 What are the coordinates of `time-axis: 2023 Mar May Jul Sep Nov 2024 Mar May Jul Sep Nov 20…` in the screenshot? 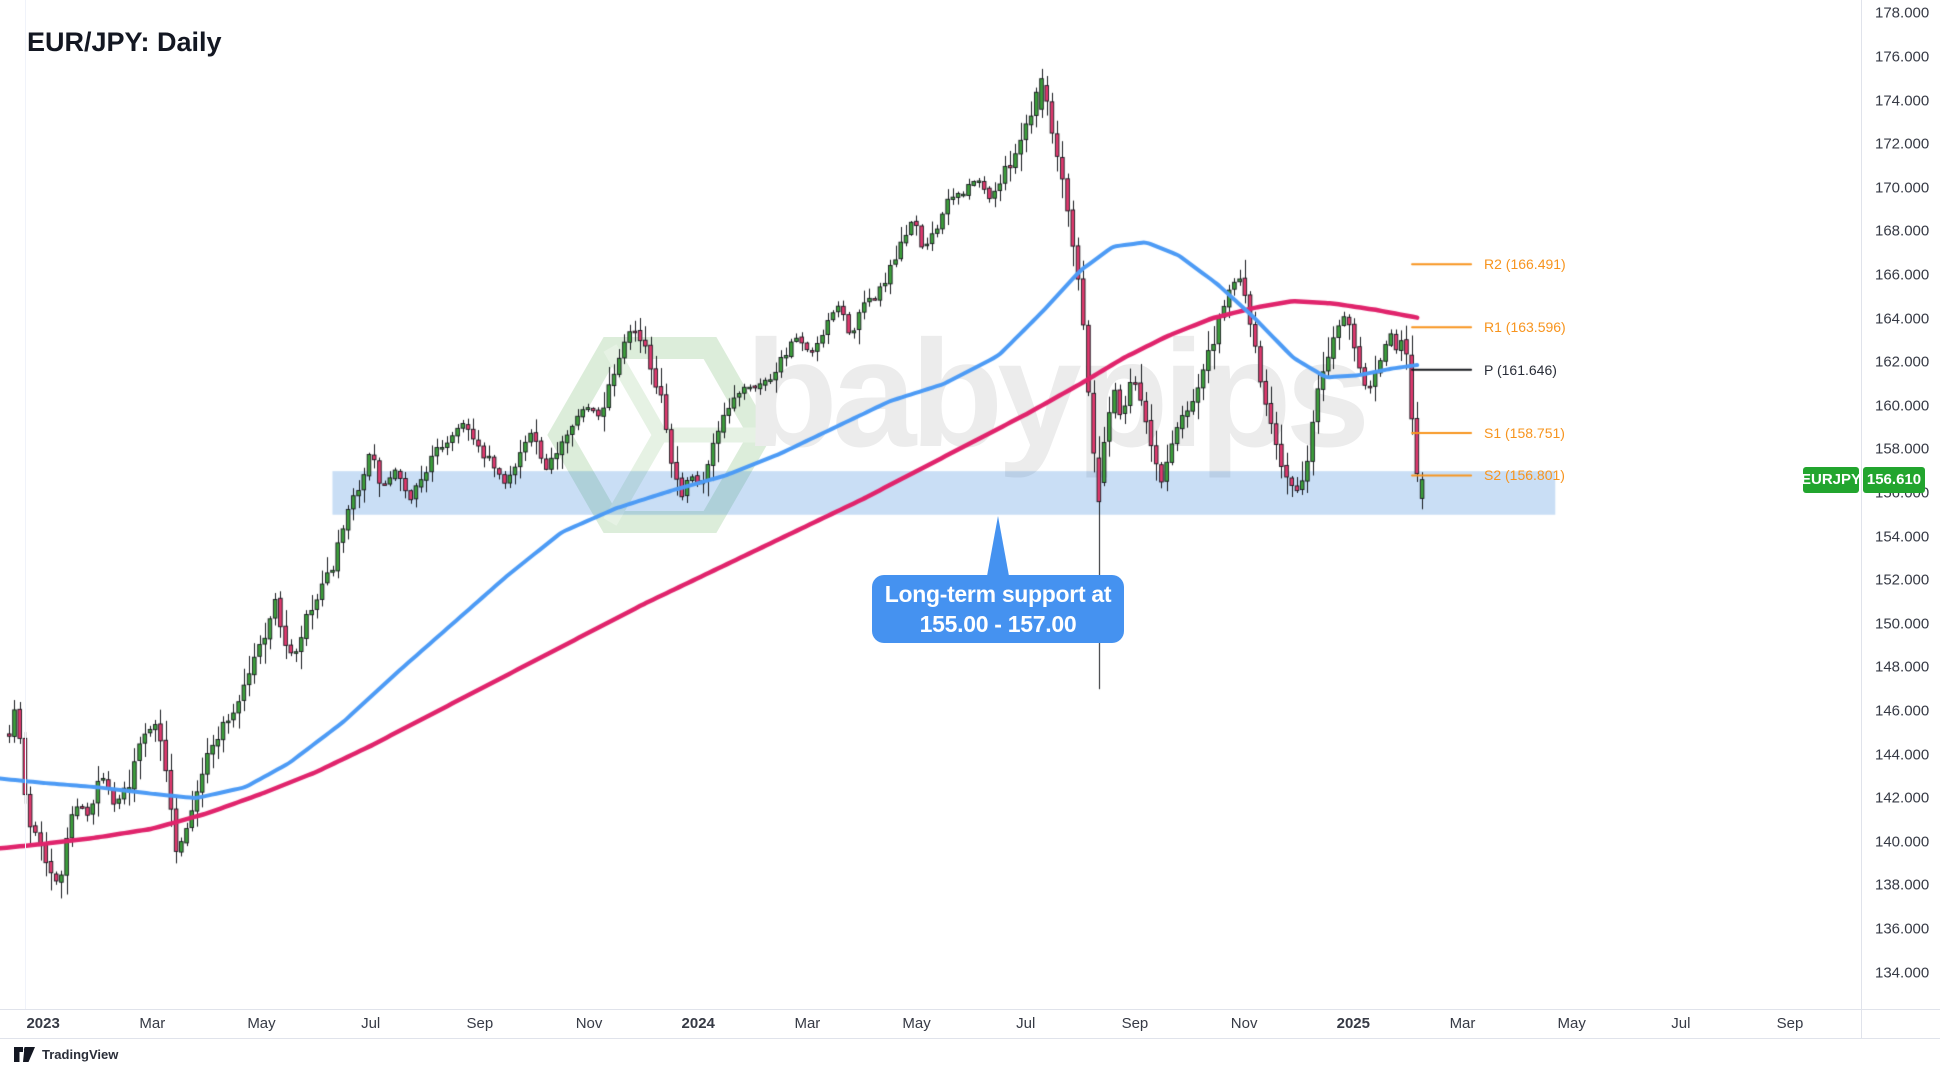 It's located at (970, 1024).